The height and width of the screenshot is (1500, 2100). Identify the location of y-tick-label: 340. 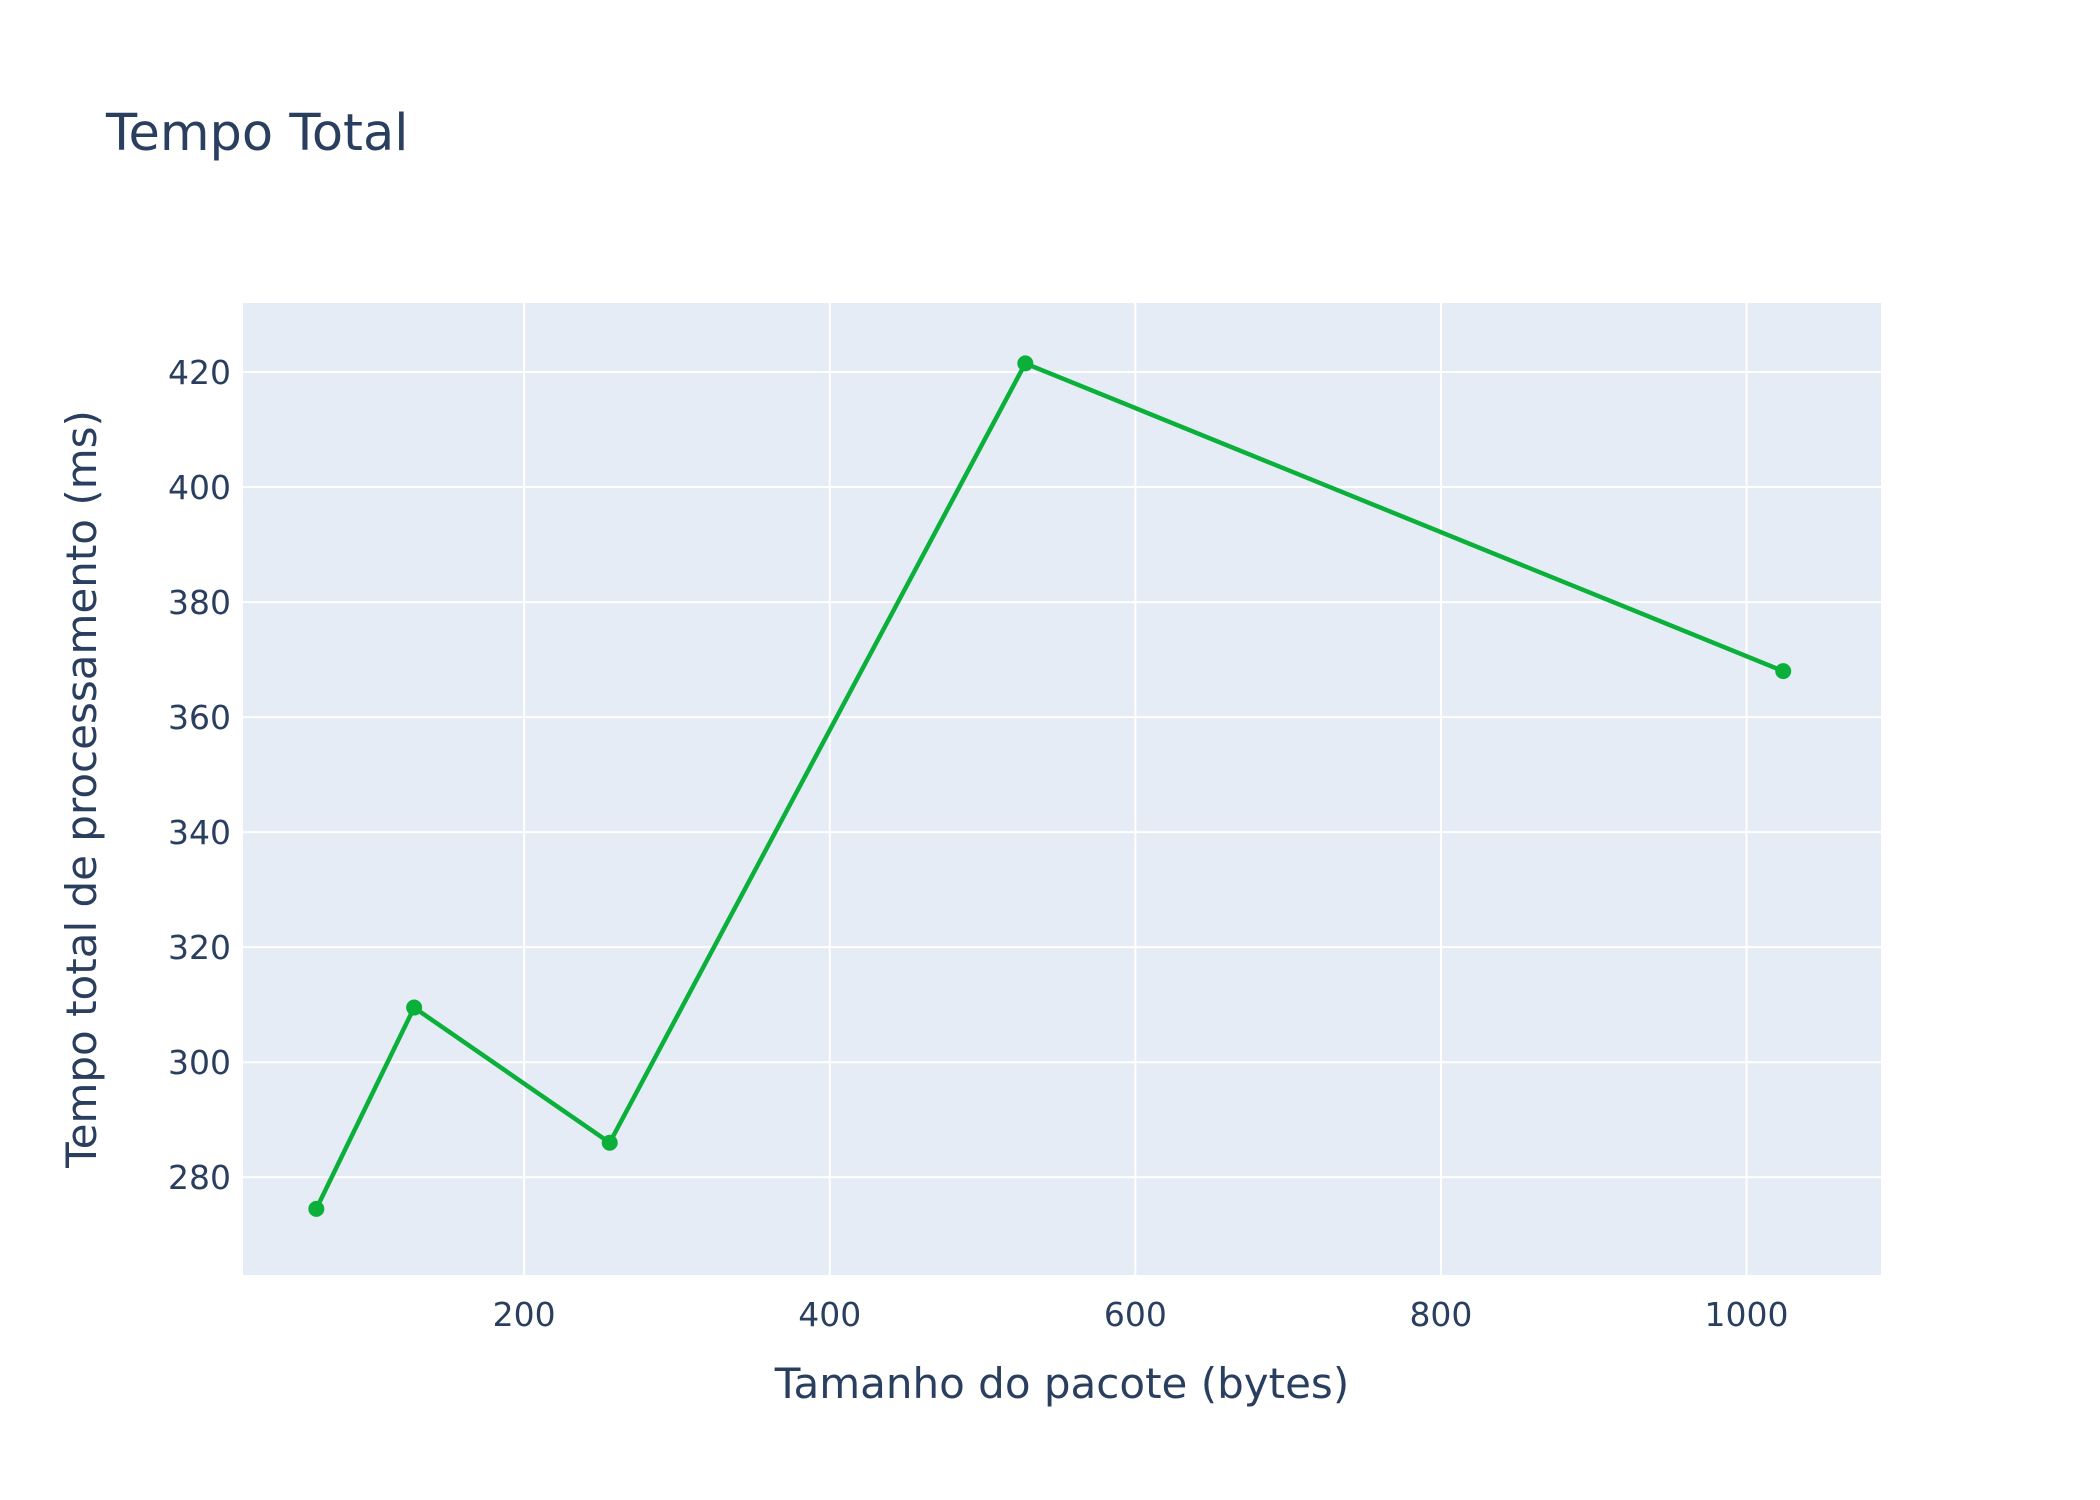
(199, 832).